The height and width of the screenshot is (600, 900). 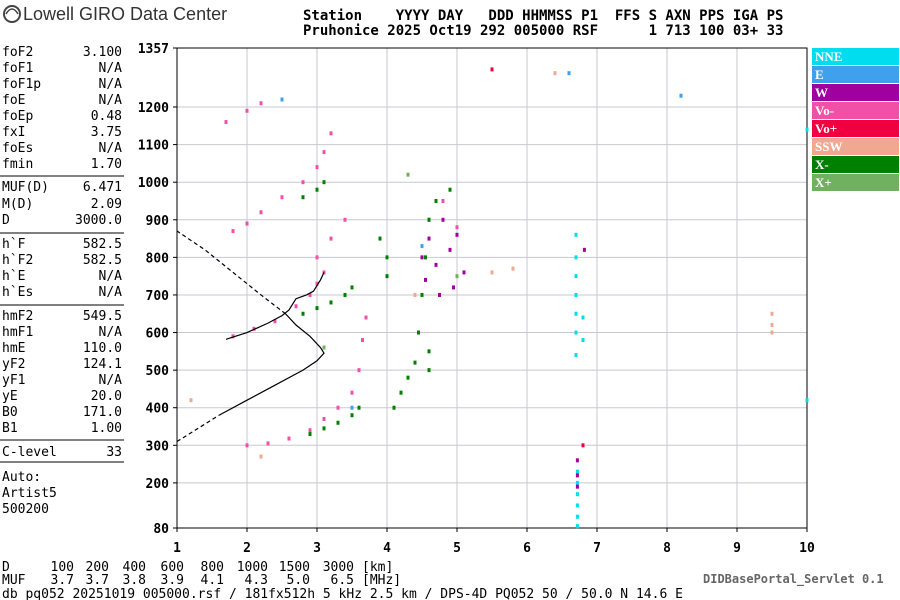 What do you see at coordinates (102, 412) in the screenshot?
I see `param-value: 171.0` at bounding box center [102, 412].